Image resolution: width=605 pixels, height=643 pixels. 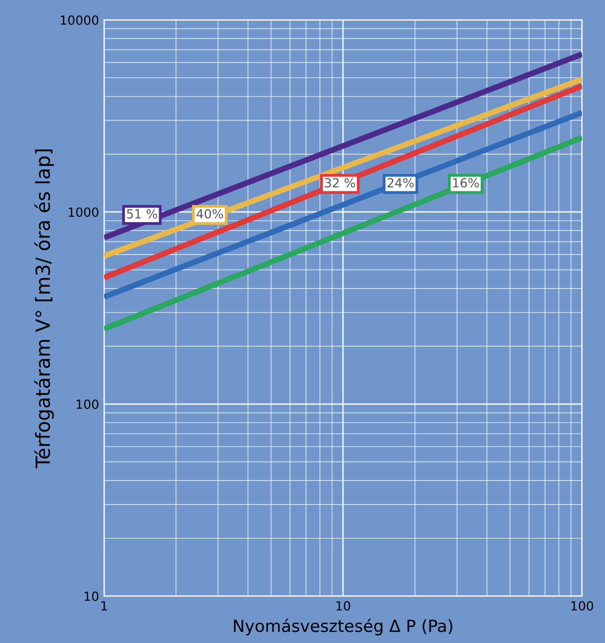 What do you see at coordinates (83, 212) in the screenshot?
I see `y-tick-label: 1000` at bounding box center [83, 212].